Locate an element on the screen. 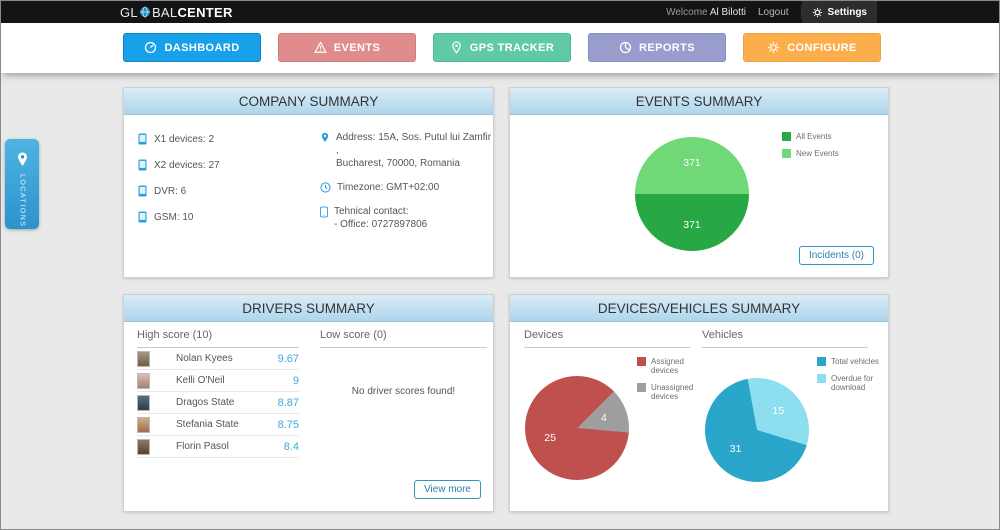 Image resolution: width=1000 pixels, height=530 pixels. driver-row: Dragos State 8.87 is located at coordinates (218, 403).